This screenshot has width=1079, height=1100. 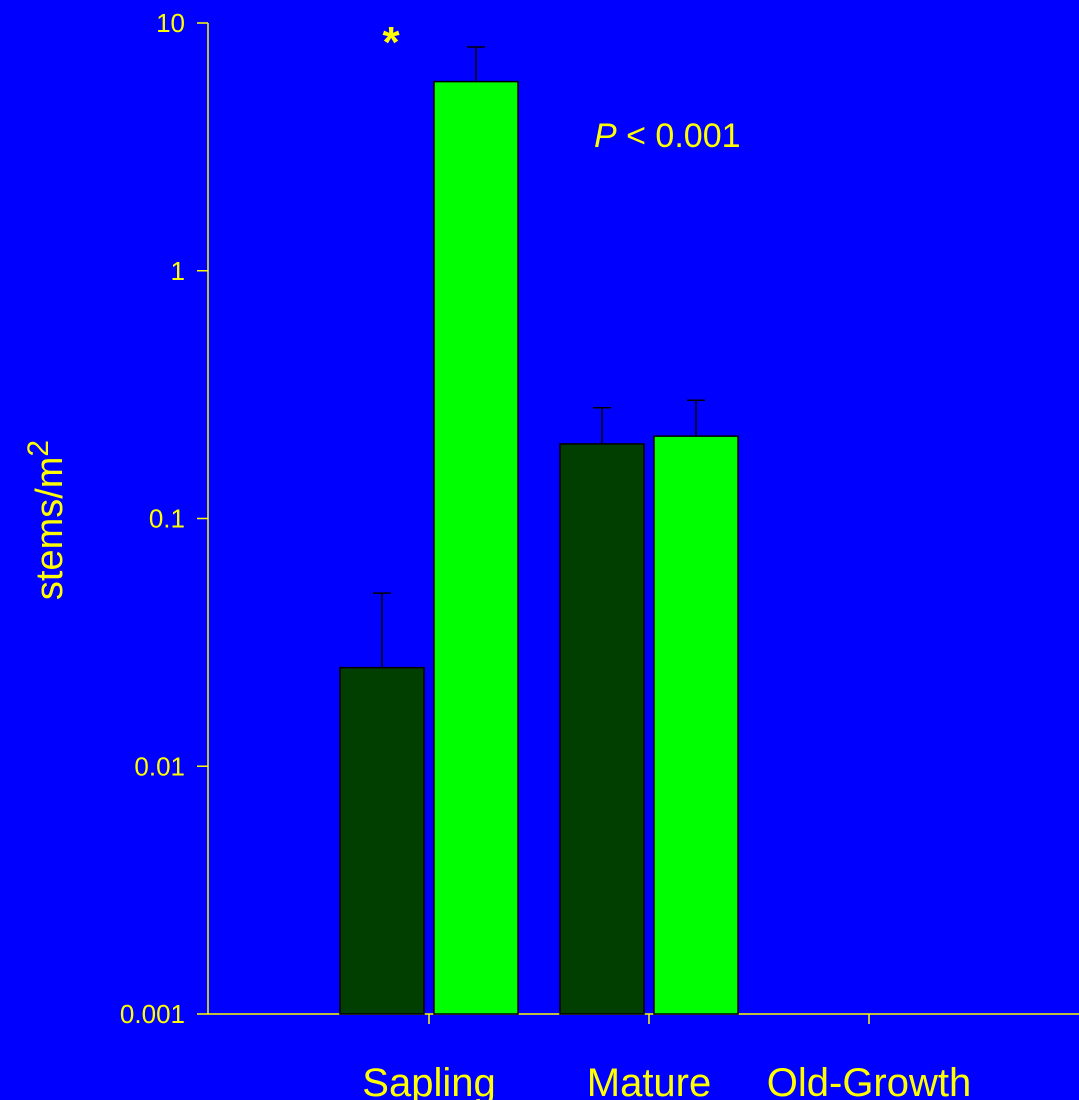 What do you see at coordinates (167, 519) in the screenshot?
I see `y-tick-label: 0.1` at bounding box center [167, 519].